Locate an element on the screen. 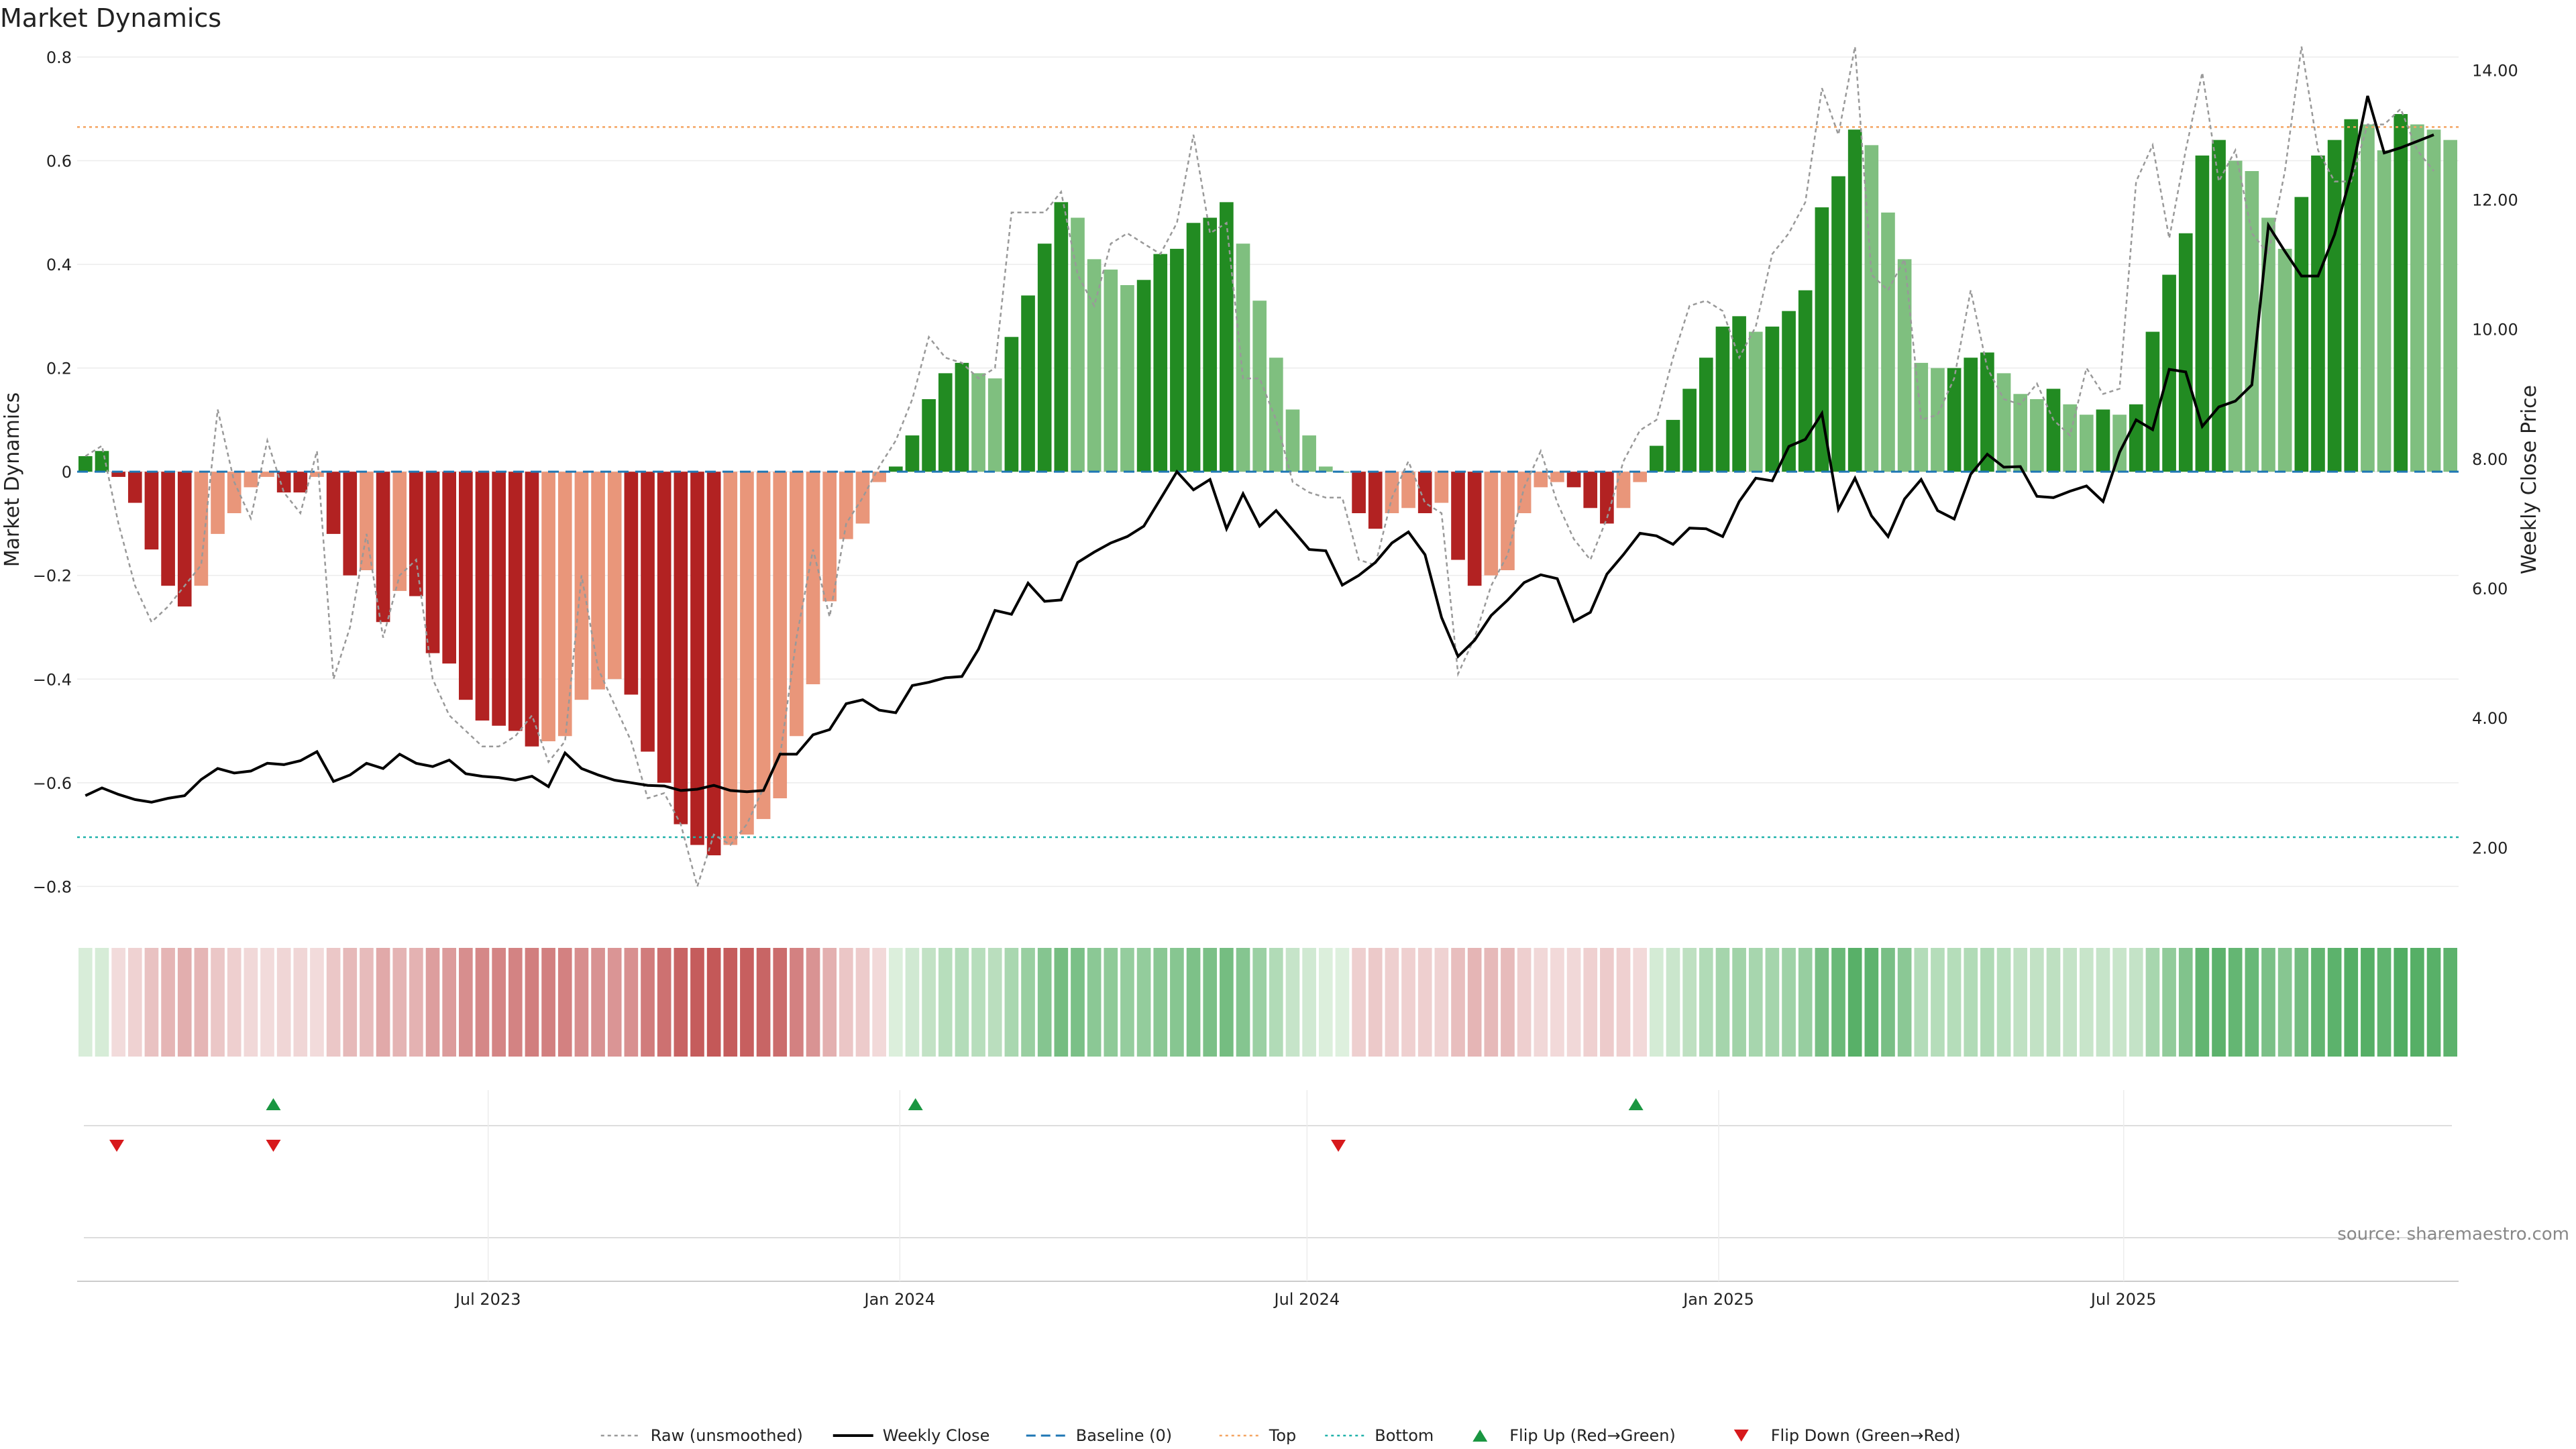 The height and width of the screenshot is (1449, 2576). flip-down-marker is located at coordinates (1338, 1146).